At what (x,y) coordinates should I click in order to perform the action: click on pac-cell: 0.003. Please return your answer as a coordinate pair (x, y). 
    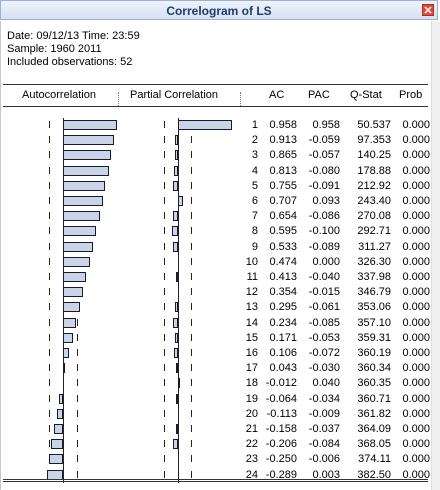
    Looking at the image, I should click on (326, 474).